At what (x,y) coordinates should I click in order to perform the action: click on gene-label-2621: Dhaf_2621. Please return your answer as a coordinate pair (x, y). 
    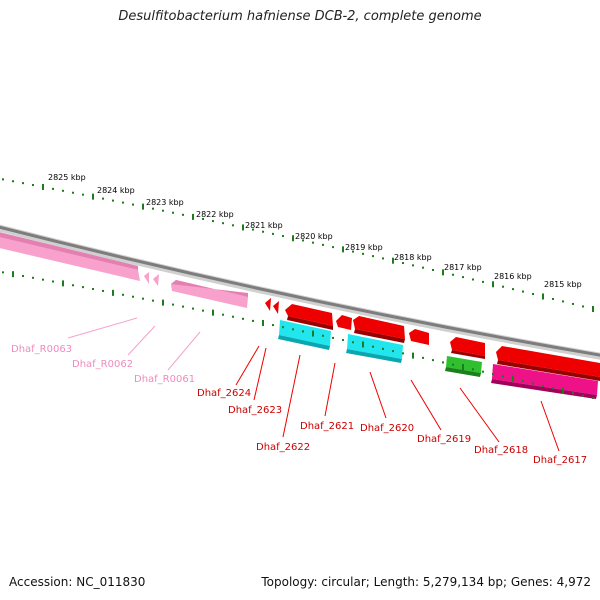
    Looking at the image, I should click on (327, 426).